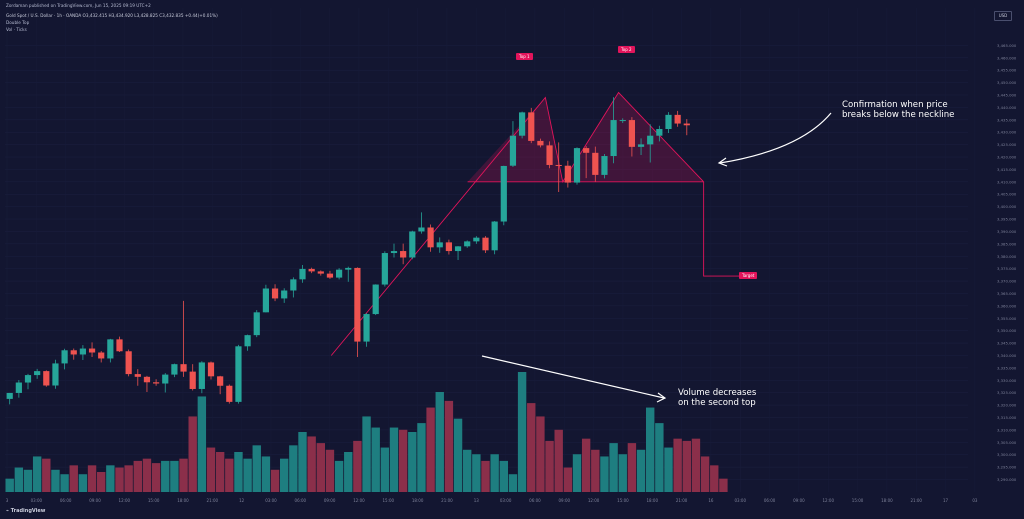 This screenshot has width=1024, height=519. Describe the element at coordinates (477, 500) in the screenshot. I see `time-tick-label: 13` at that location.